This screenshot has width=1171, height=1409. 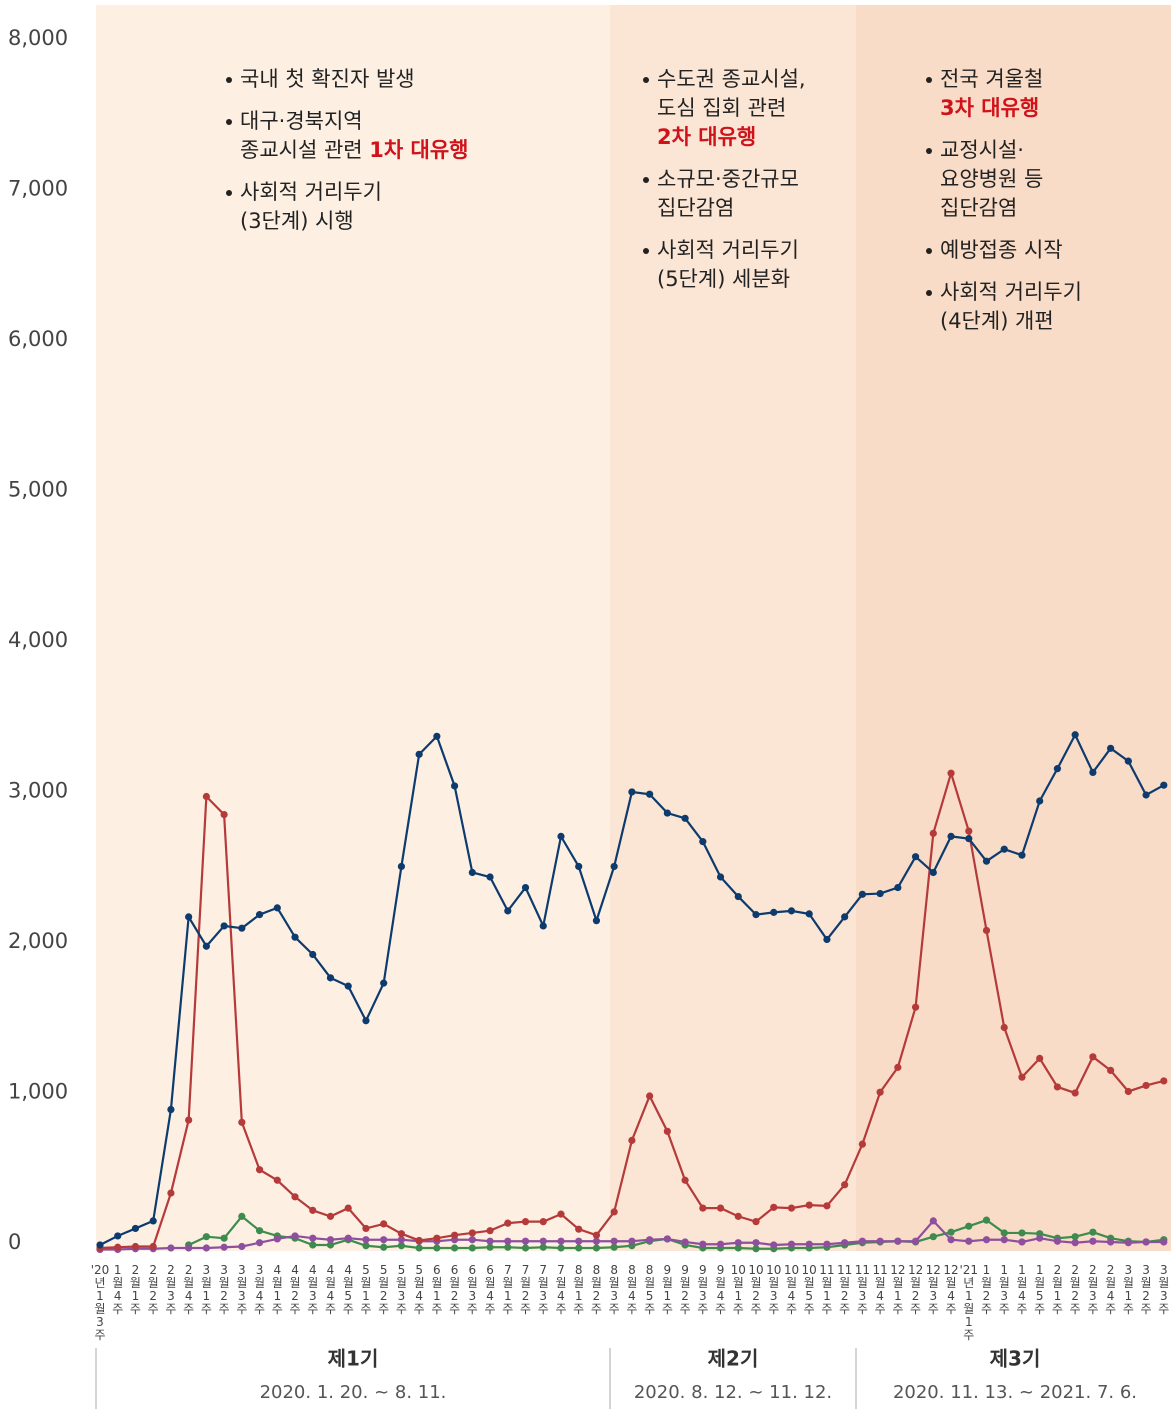 I want to click on annotation-line: 대구·경북지역, so click(x=301, y=121).